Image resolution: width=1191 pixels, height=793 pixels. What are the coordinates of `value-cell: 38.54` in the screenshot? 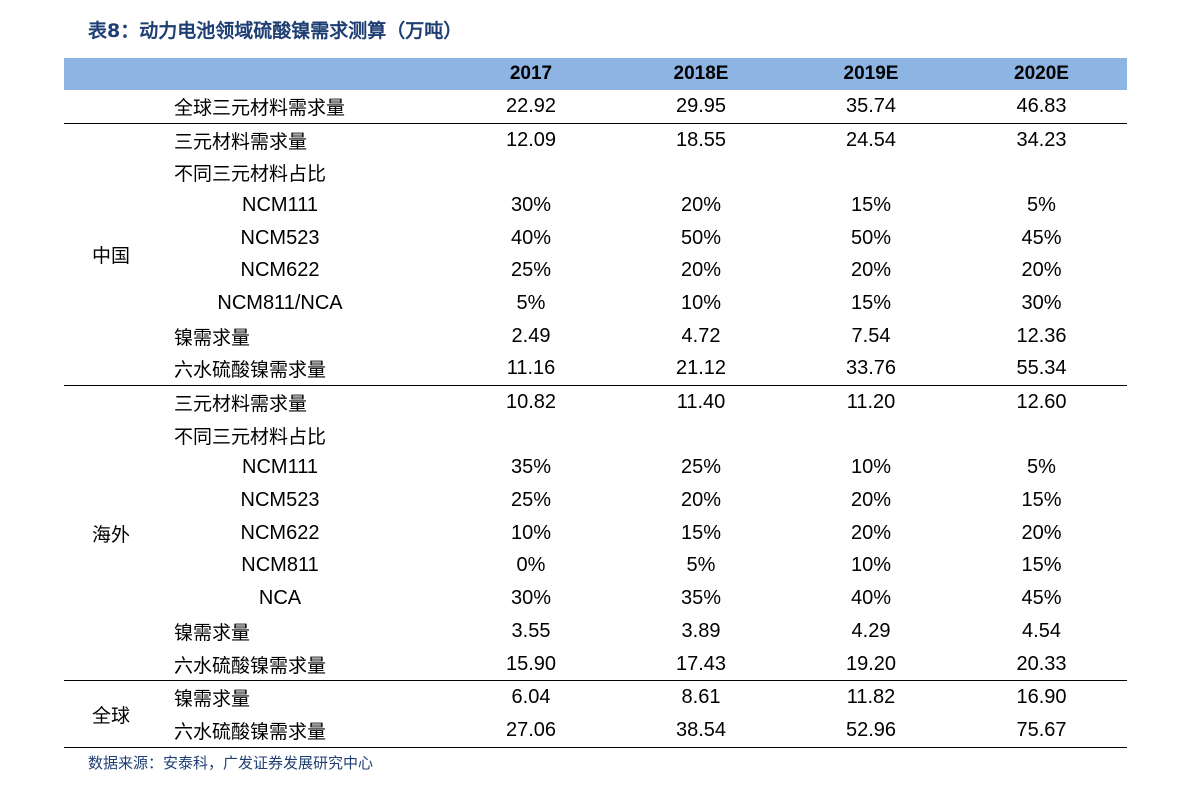 It's located at (701, 731).